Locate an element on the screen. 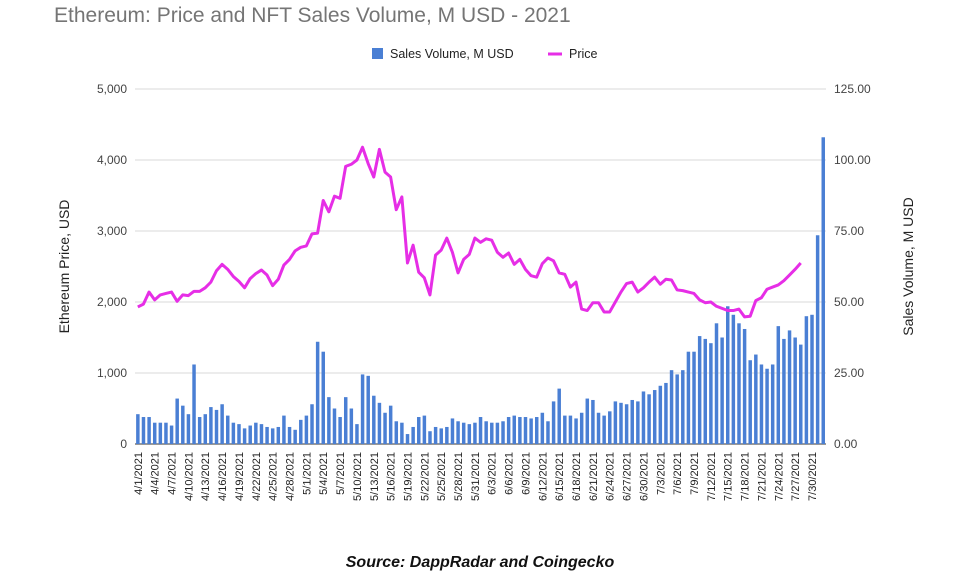 This screenshot has height=580, width=960. x-tick-label: 5/28/2021 is located at coordinates (459, 476).